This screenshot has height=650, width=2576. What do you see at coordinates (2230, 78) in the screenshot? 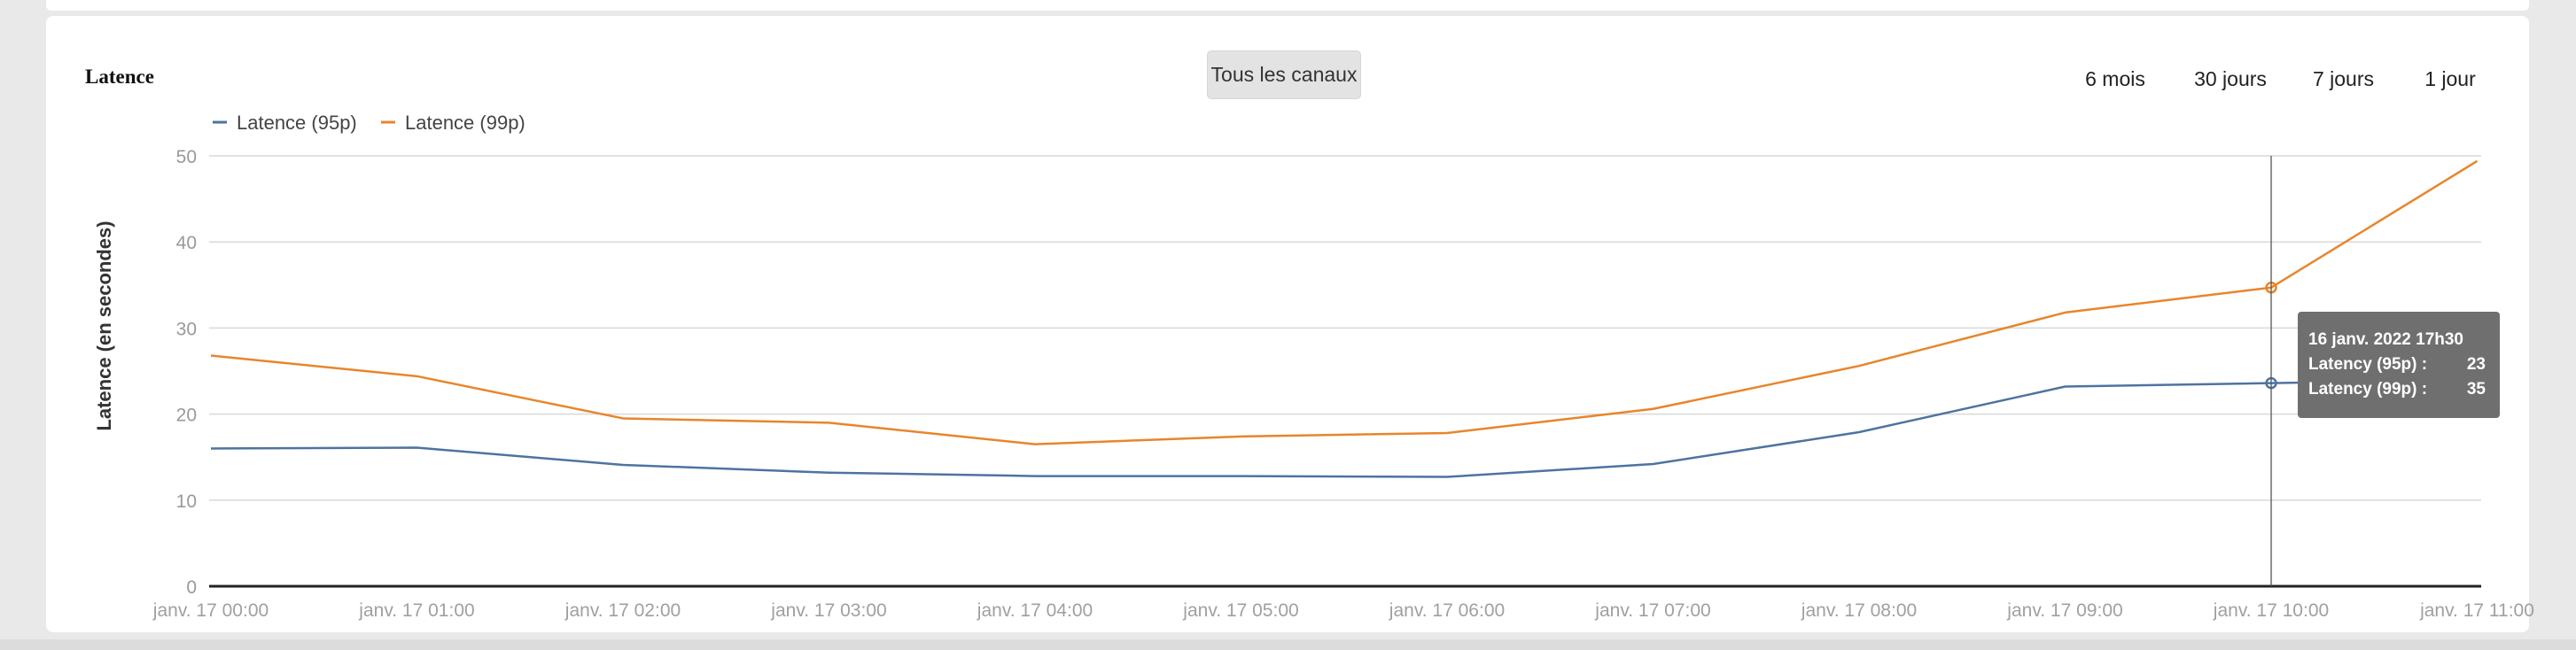
I see `range-30-days-button: 30 jours` at bounding box center [2230, 78].